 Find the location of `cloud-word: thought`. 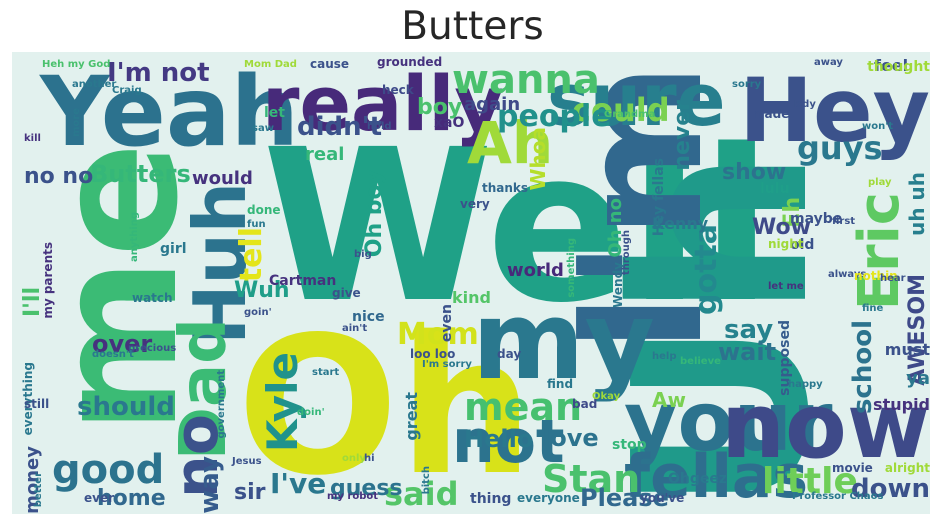

cloud-word: thought is located at coordinates (898, 67).